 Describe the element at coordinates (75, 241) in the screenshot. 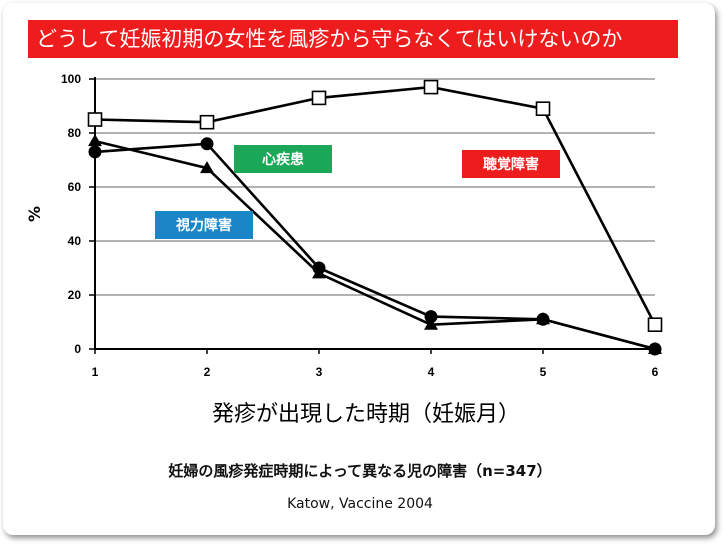

I see `y-tick-label-40: 40` at that location.